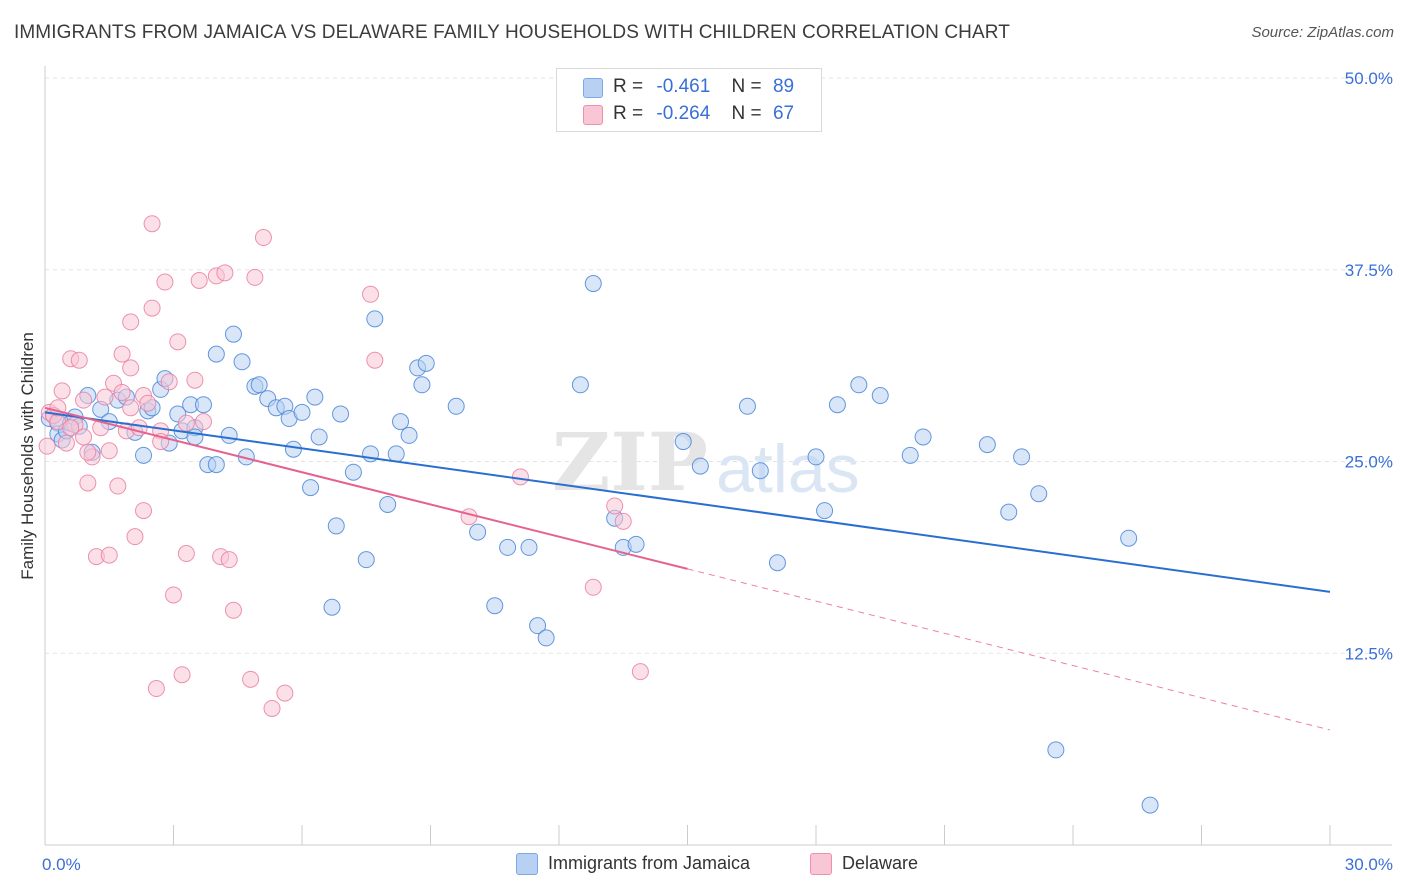 This screenshot has height=892, width=1406. Describe the element at coordinates (27, 456) in the screenshot. I see `y-axis-label: Family Households with Children` at that location.